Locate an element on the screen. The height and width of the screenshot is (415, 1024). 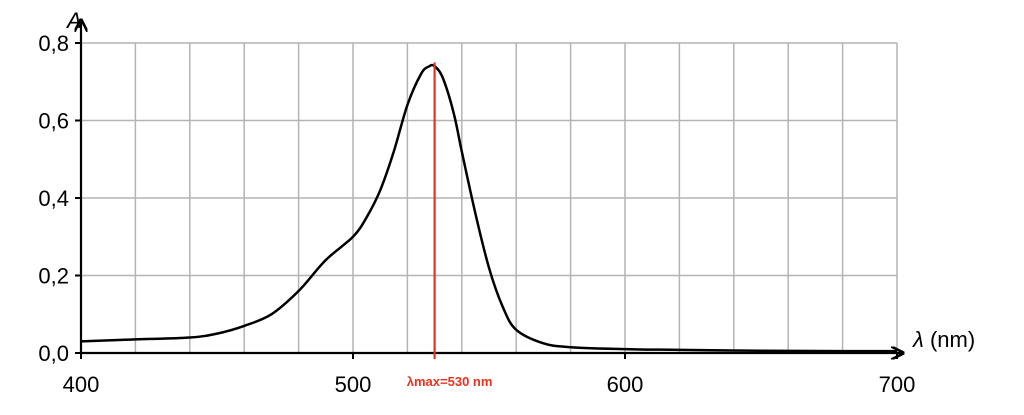
x-axis-label: λ (nm) is located at coordinates (943, 339).